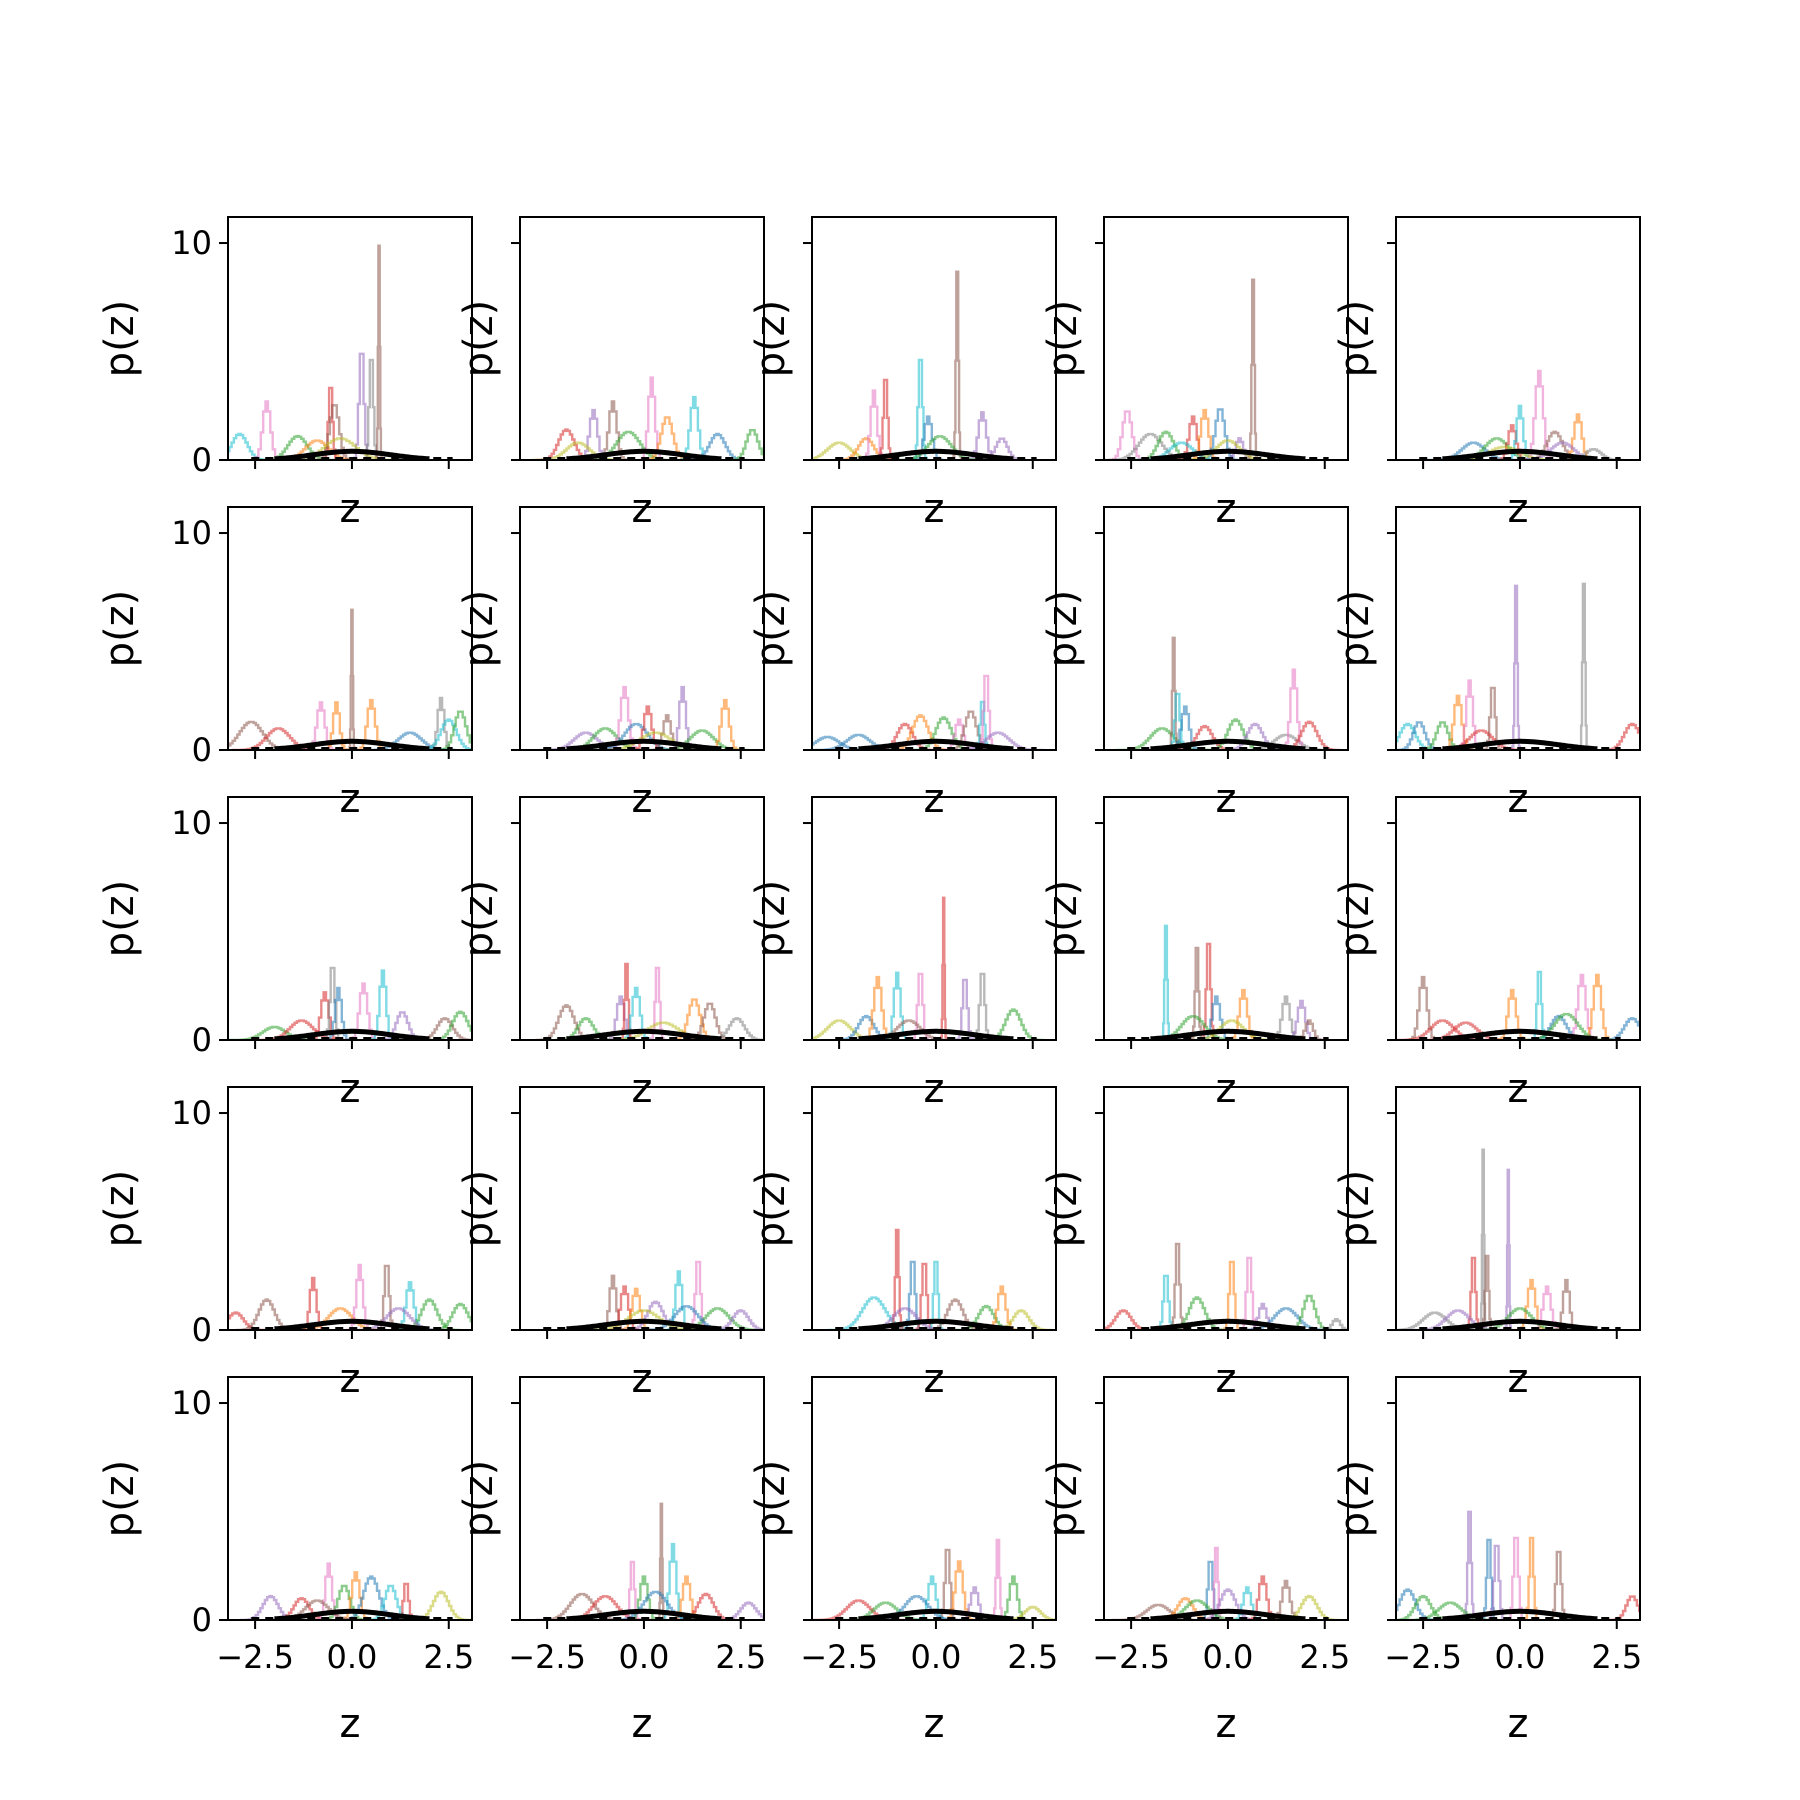 The width and height of the screenshot is (1800, 1800). I want to click on subplot-r4-c2: −2.5 0.0 2.5 z p(z), so click(903, 1561).